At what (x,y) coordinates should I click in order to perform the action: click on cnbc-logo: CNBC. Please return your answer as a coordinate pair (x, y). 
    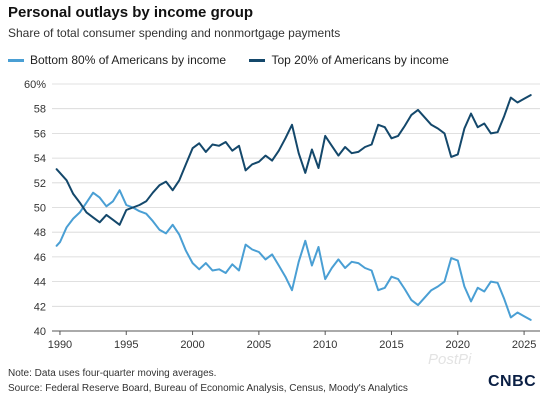
    Looking at the image, I should click on (512, 381).